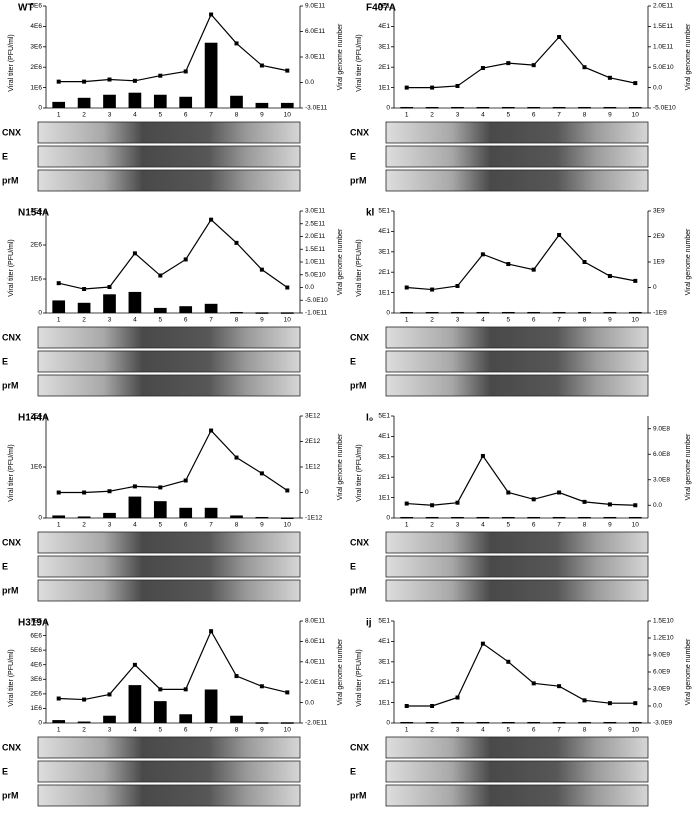 Image resolution: width=696 pixels, height=818 pixels. I want to click on panel-title: H144A, so click(33, 418).